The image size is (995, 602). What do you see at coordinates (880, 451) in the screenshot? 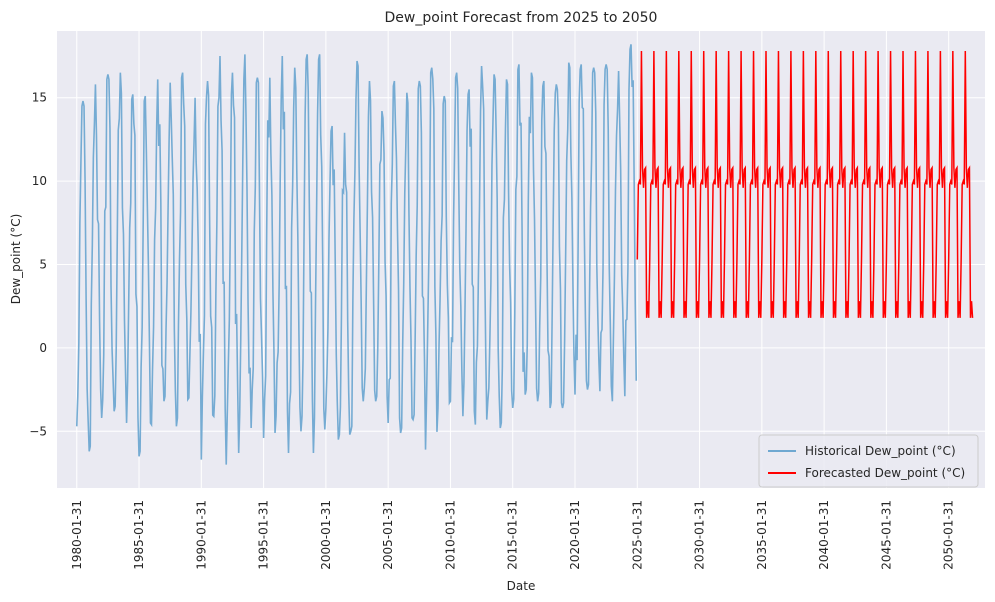
I see `legend-label-historical: Historical Dew_point (°C)` at bounding box center [880, 451].